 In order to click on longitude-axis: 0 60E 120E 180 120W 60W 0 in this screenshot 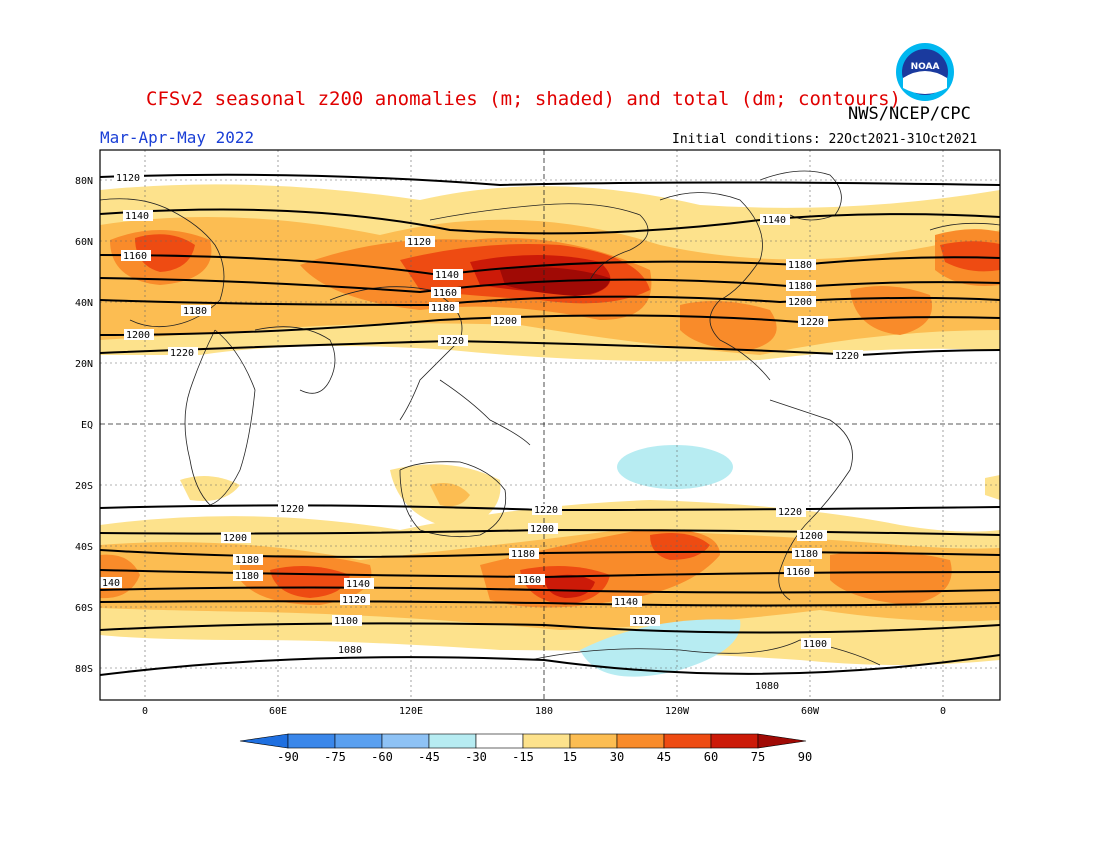, I will do `click(544, 711)`.